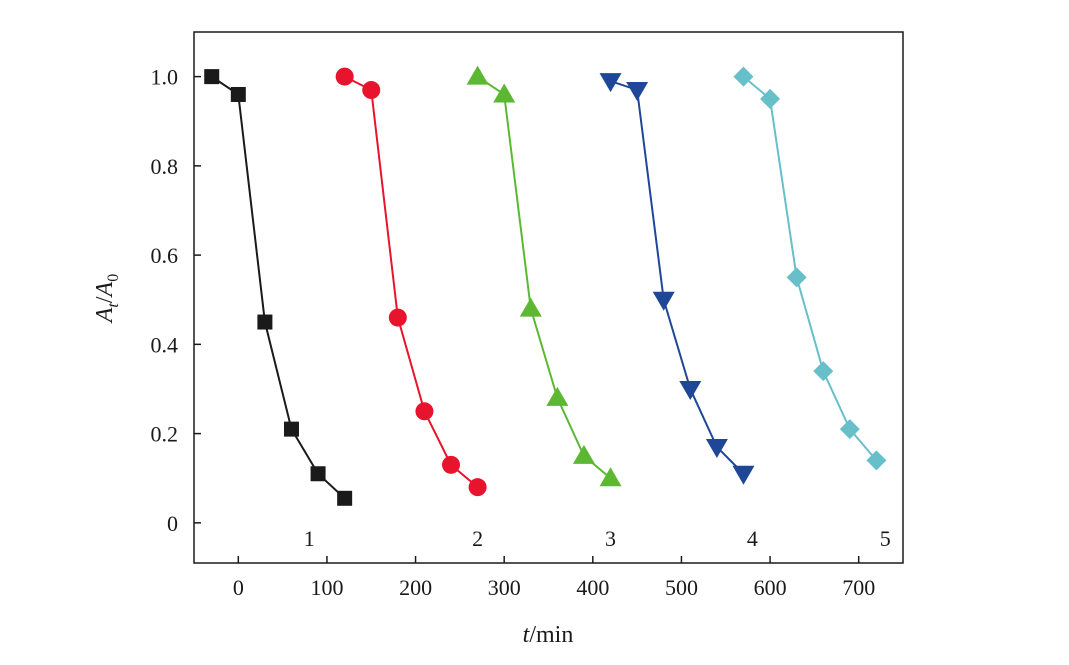 The height and width of the screenshot is (665, 1069). I want to click on x-tick-label: 100, so click(326, 587).